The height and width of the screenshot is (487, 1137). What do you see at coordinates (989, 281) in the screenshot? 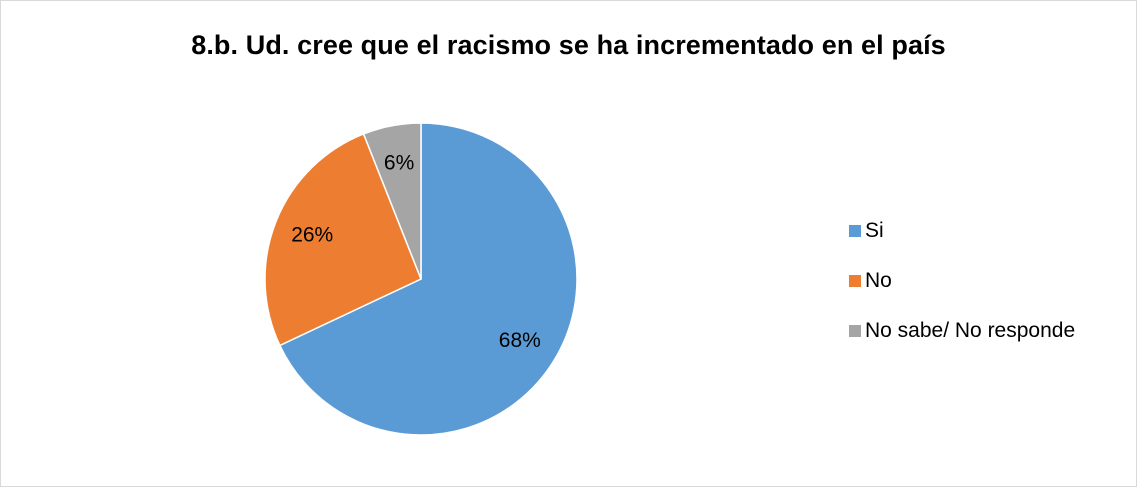
I see `legend-item: No` at bounding box center [989, 281].